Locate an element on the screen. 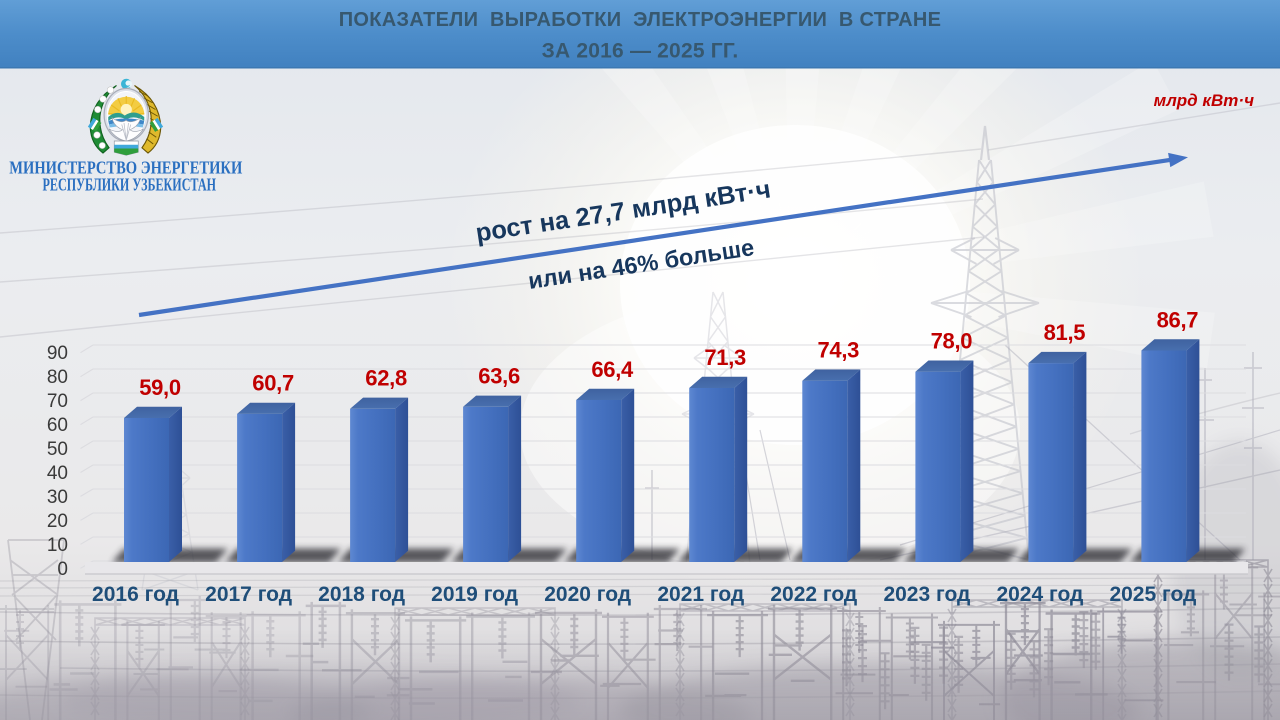  svg-text: 2022 год is located at coordinates (813, 594).